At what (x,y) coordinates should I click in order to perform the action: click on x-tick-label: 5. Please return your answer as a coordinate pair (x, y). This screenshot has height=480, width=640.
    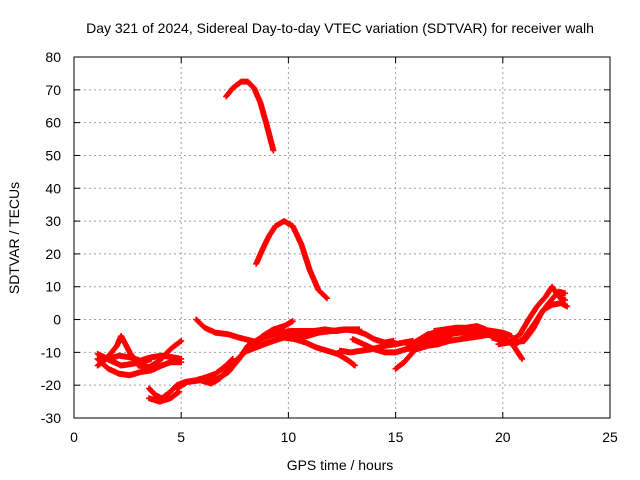
    Looking at the image, I should click on (181, 437).